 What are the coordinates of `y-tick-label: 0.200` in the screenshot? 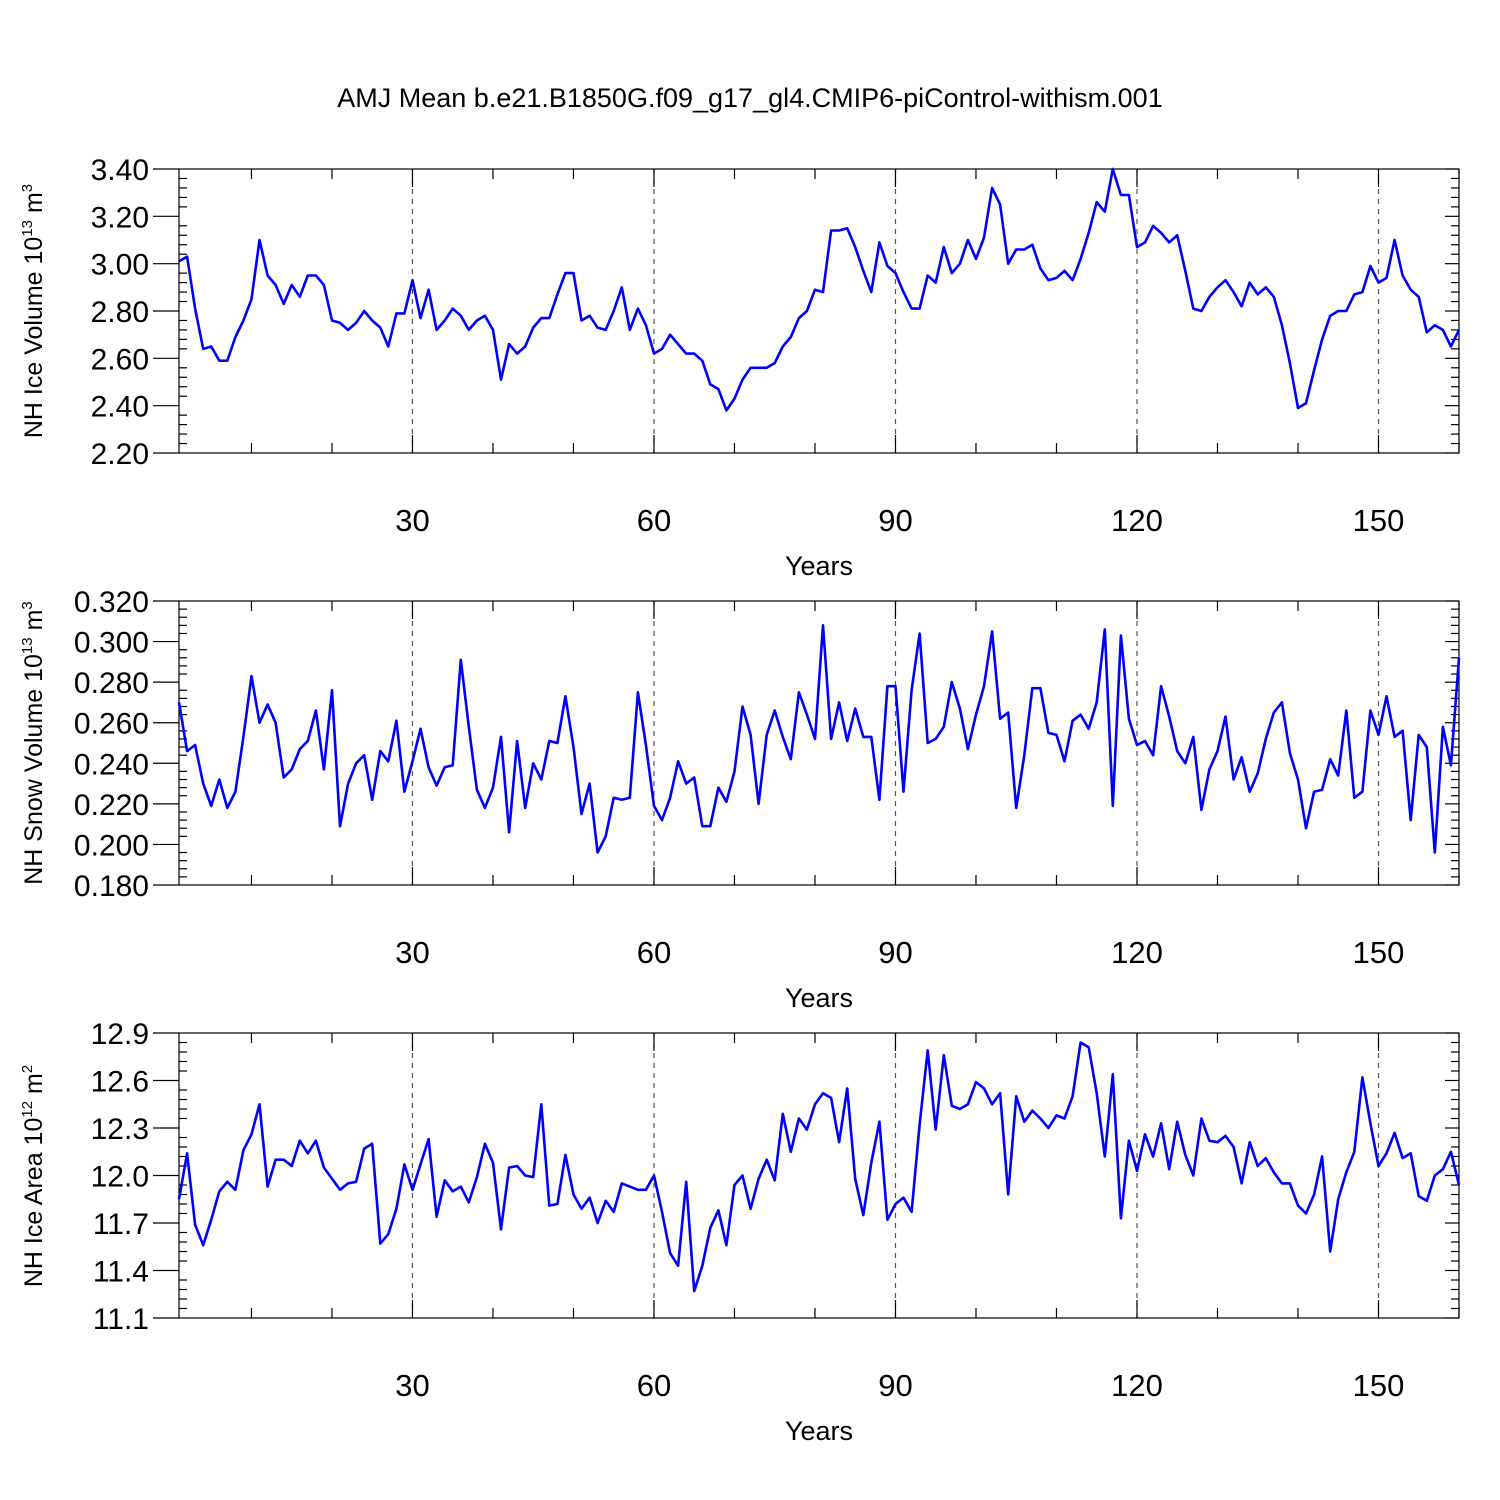 It's located at (111, 845).